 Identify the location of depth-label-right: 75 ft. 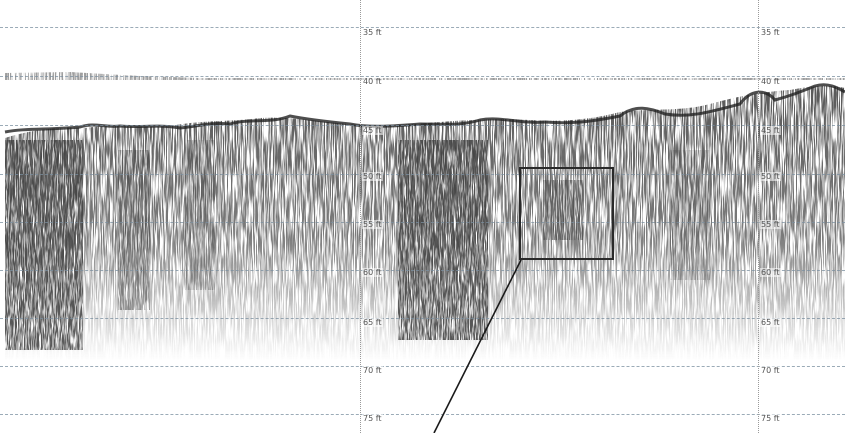
(770, 418).